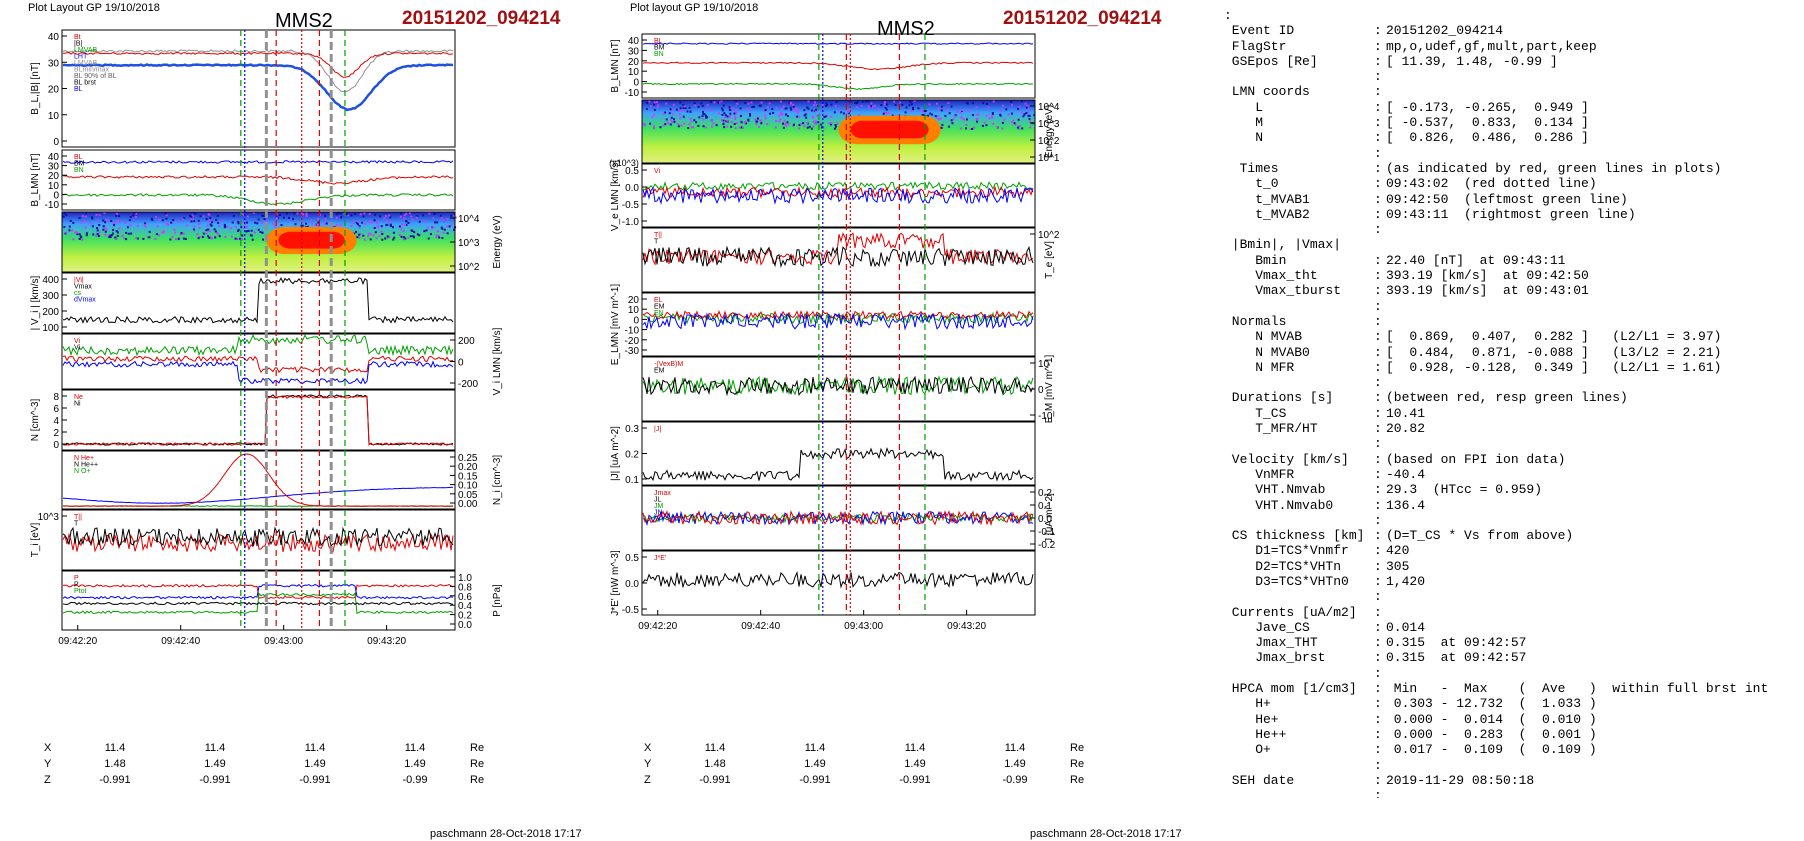 This screenshot has width=1804, height=841. Describe the element at coordinates (966, 626) in the screenshot. I see `time-tick-label: 09:43:20` at that location.